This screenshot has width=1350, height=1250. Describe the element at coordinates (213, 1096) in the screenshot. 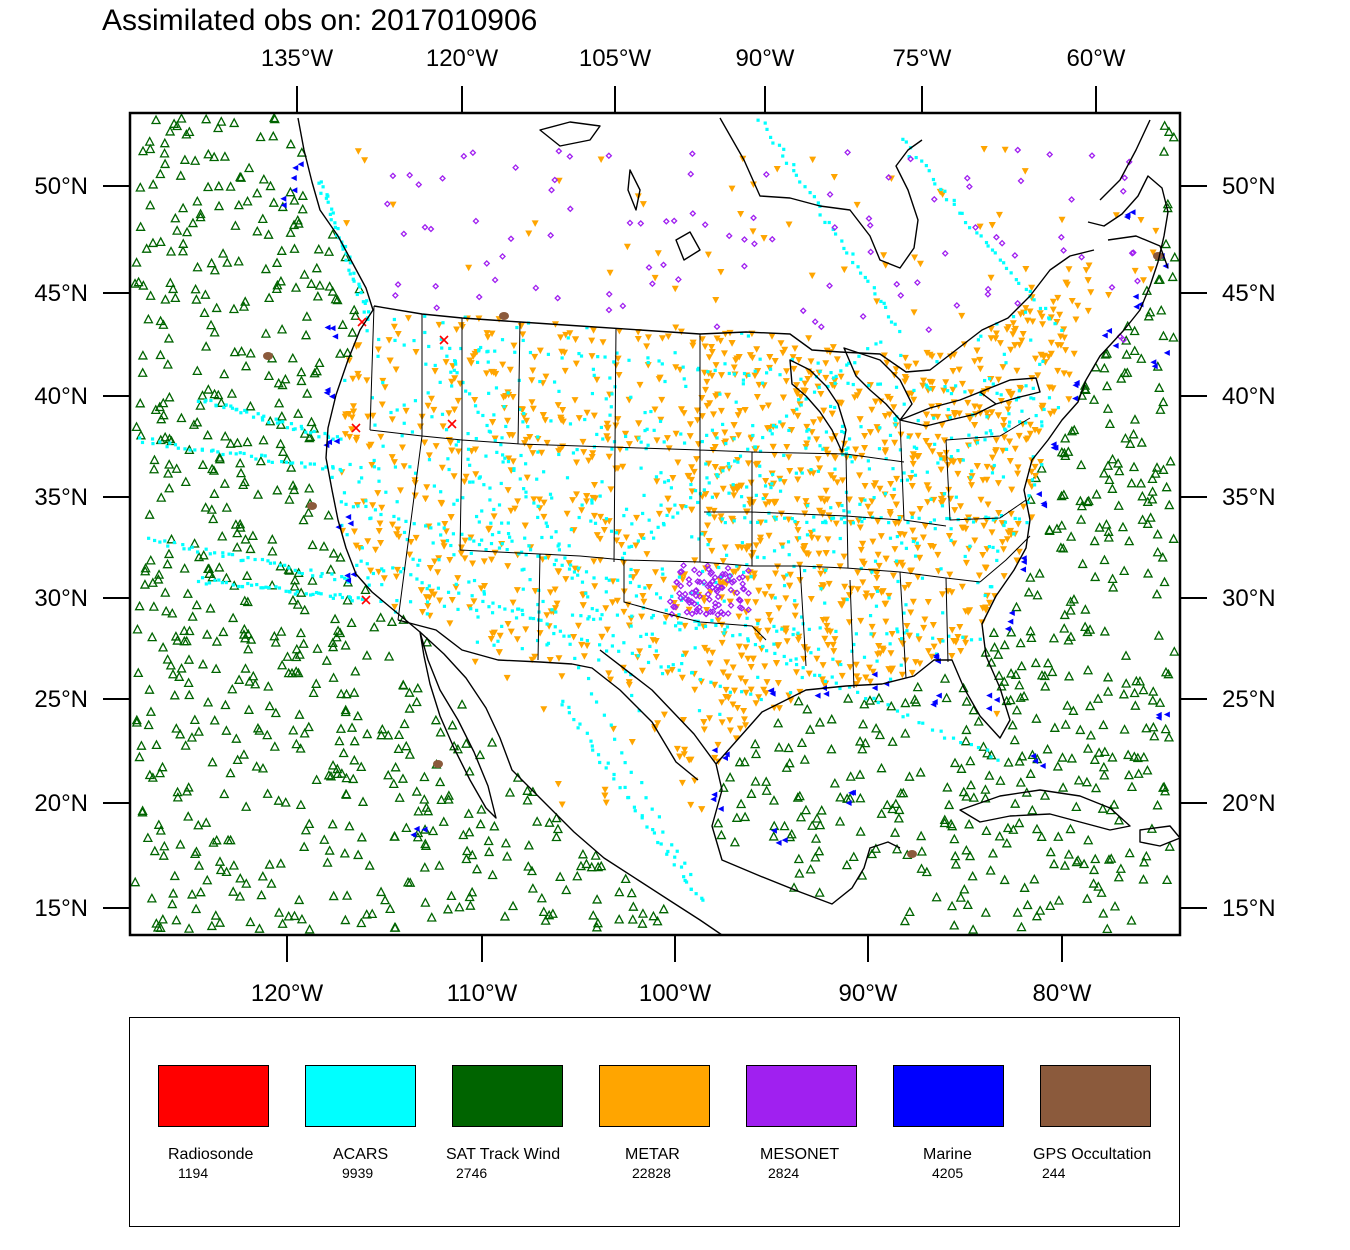

I see `legend-swatch` at that location.